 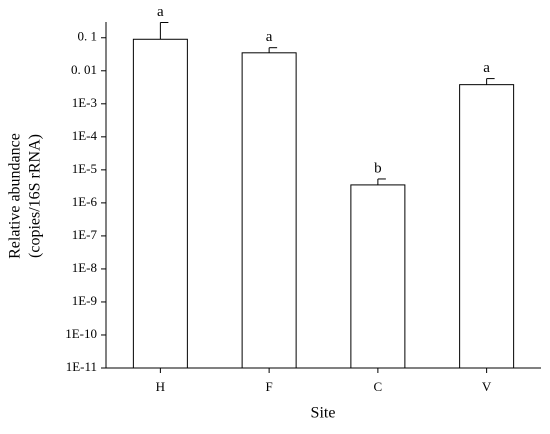 I want to click on y-axis-label: Relative abundance, so click(x=15, y=196).